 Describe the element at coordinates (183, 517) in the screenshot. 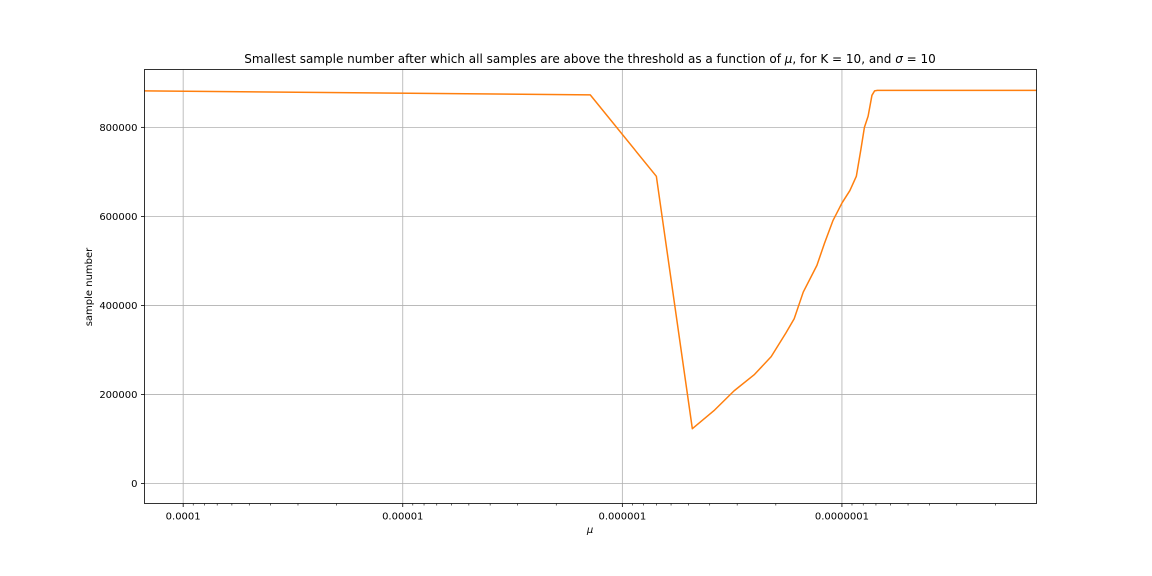

I see `x-tick-label: 0.0001` at that location.